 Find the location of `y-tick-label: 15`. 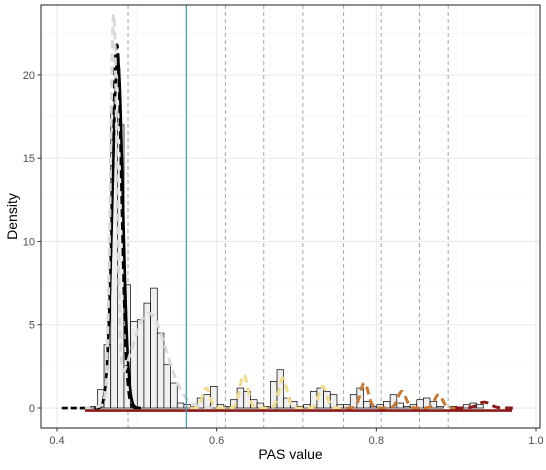

y-tick-label: 15 is located at coordinates (29, 159).